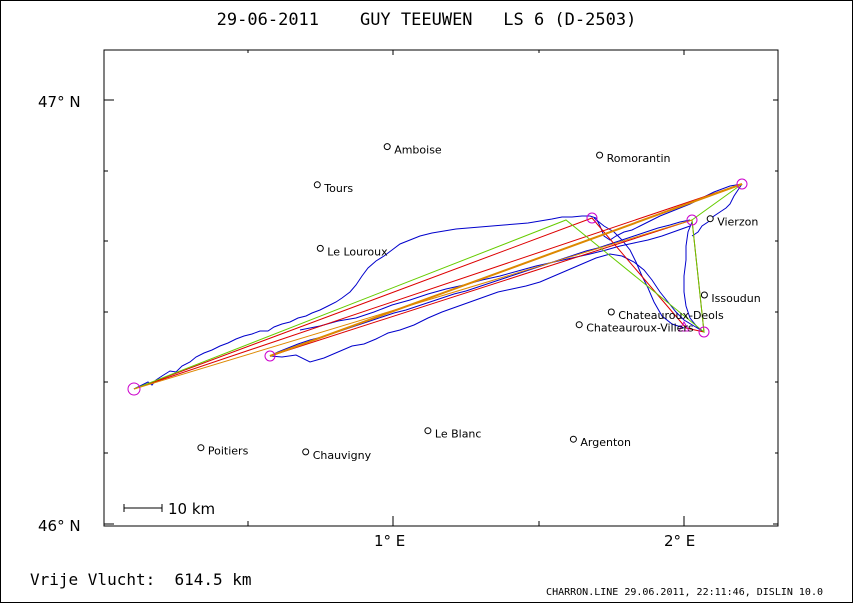 This screenshot has width=853, height=603. I want to click on town-label: Amboise, so click(418, 150).